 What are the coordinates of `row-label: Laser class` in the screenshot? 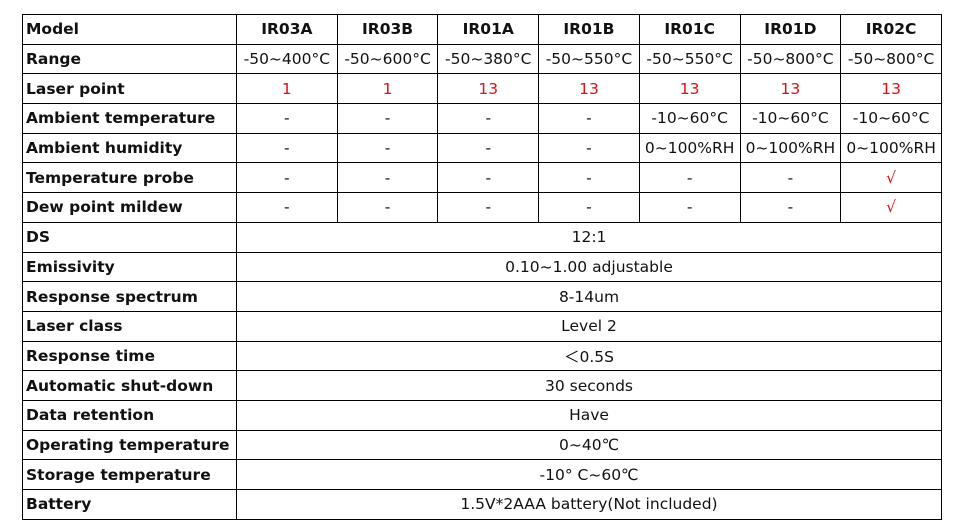 It's located at (129, 326).